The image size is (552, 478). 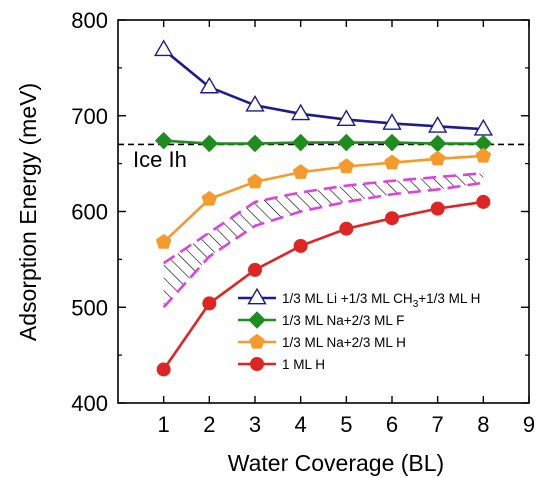 What do you see at coordinates (28, 212) in the screenshot?
I see `y-axis-label: Adsorption Energy (meV)` at bounding box center [28, 212].